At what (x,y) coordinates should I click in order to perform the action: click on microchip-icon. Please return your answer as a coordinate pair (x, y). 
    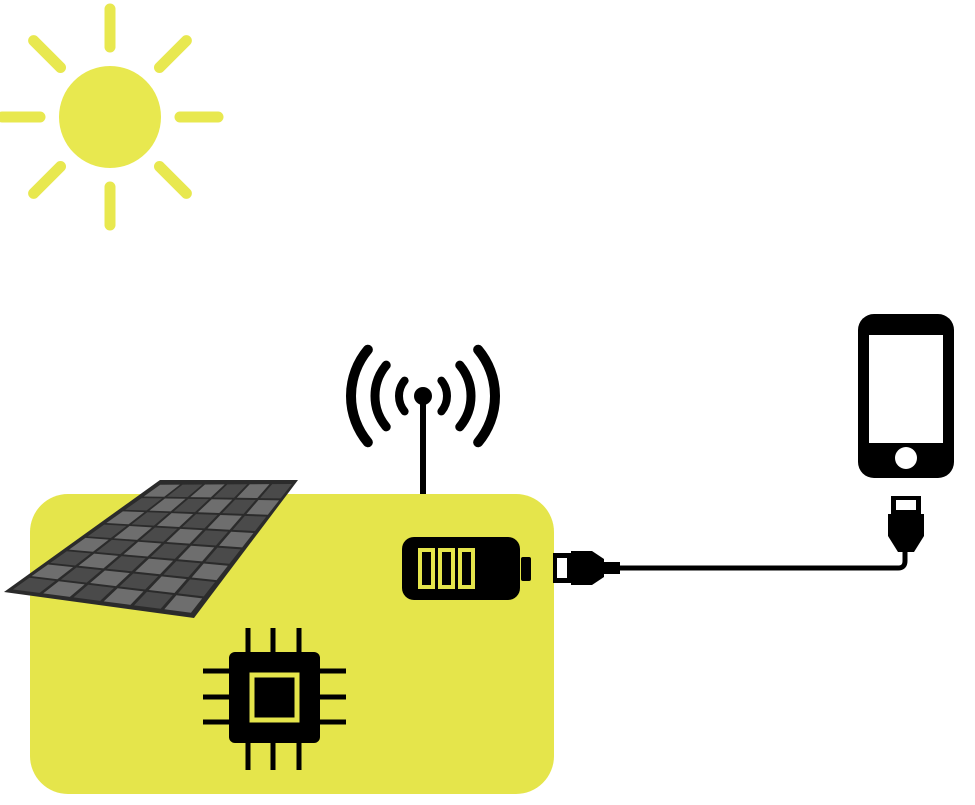
    Looking at the image, I should click on (274, 699).